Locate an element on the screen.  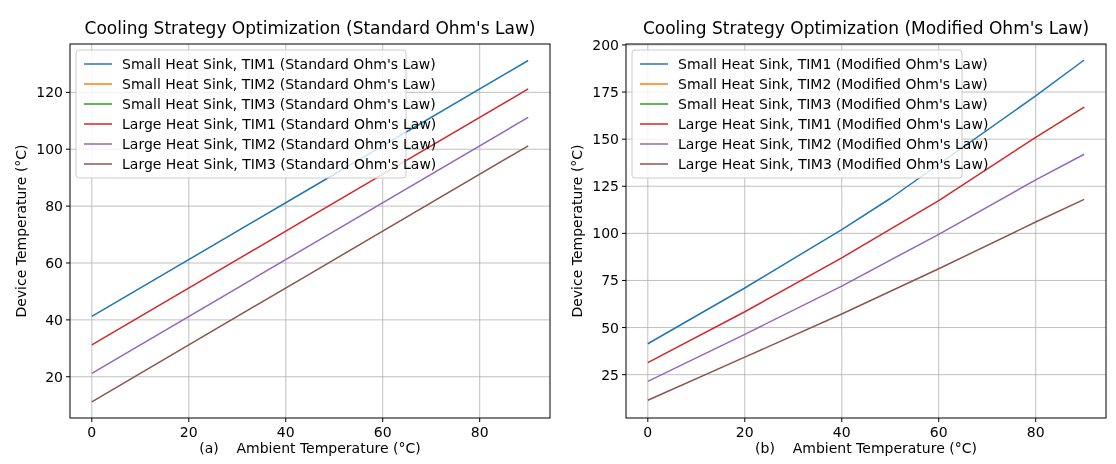
y-tick-label: 25 is located at coordinates (610, 374).